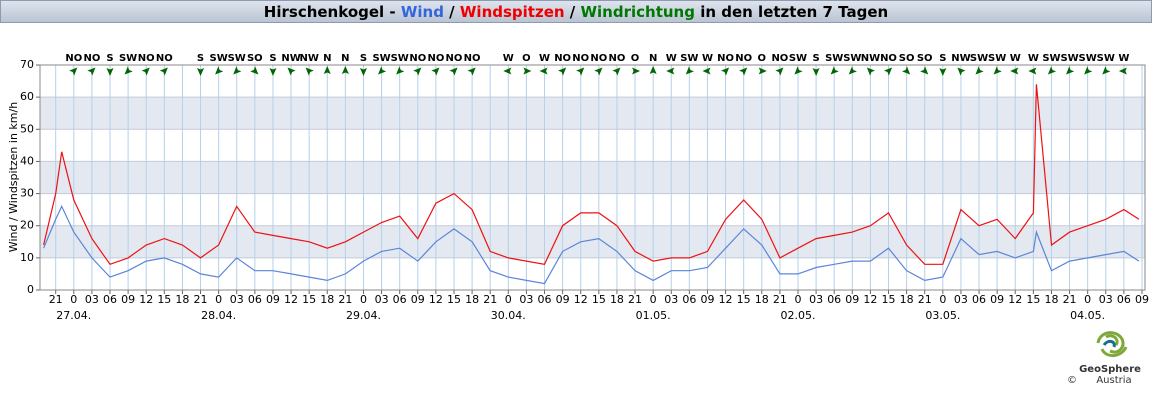 The width and height of the screenshot is (1152, 400). Describe the element at coordinates (1113, 380) in the screenshot. I see `logo-sub: Austria` at that location.